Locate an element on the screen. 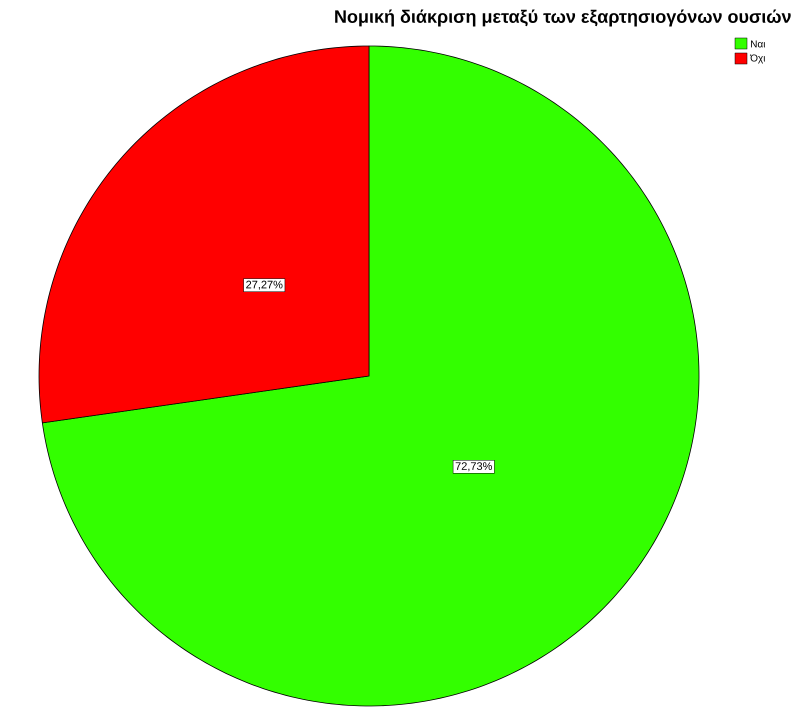 The width and height of the screenshot is (799, 708). data-label: 72,73% is located at coordinates (474, 467).